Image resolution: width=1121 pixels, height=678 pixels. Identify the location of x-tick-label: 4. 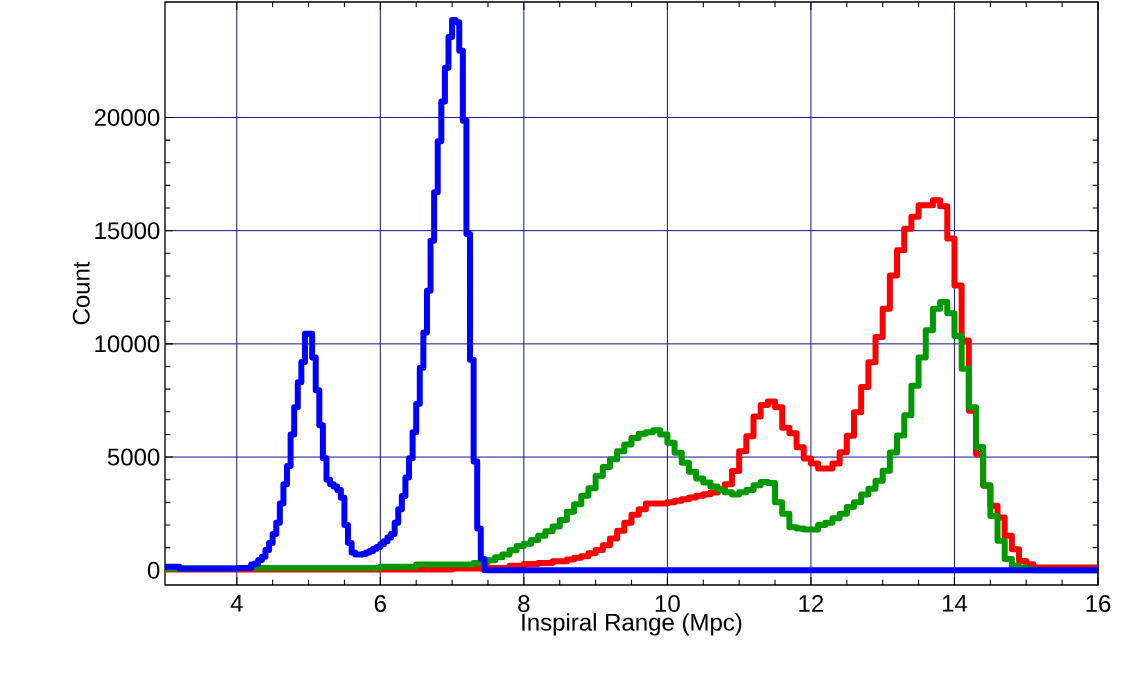
(236, 603).